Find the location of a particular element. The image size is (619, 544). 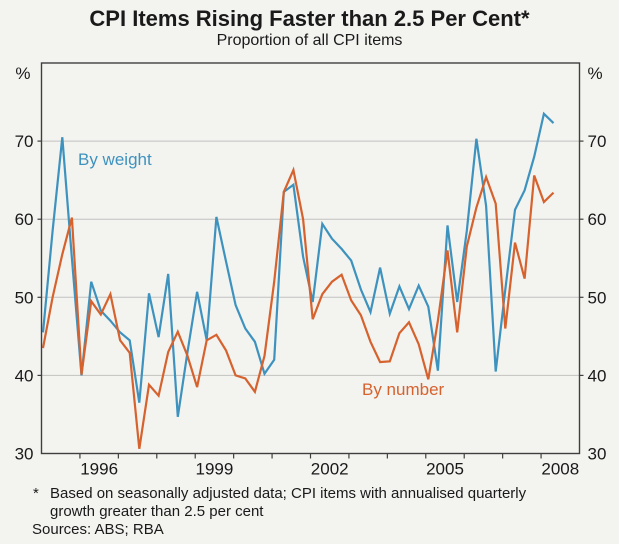

legend-by-weight: By weight is located at coordinates (115, 159).